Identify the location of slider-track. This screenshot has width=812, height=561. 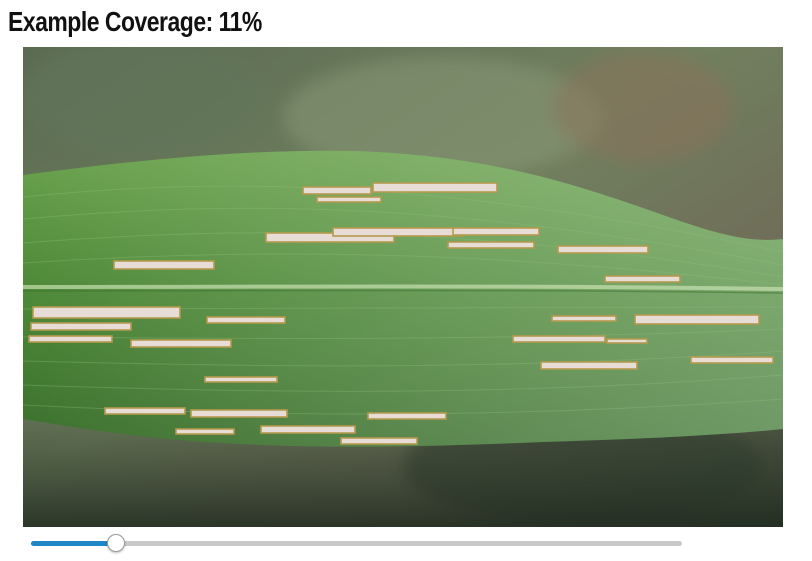
(356, 543).